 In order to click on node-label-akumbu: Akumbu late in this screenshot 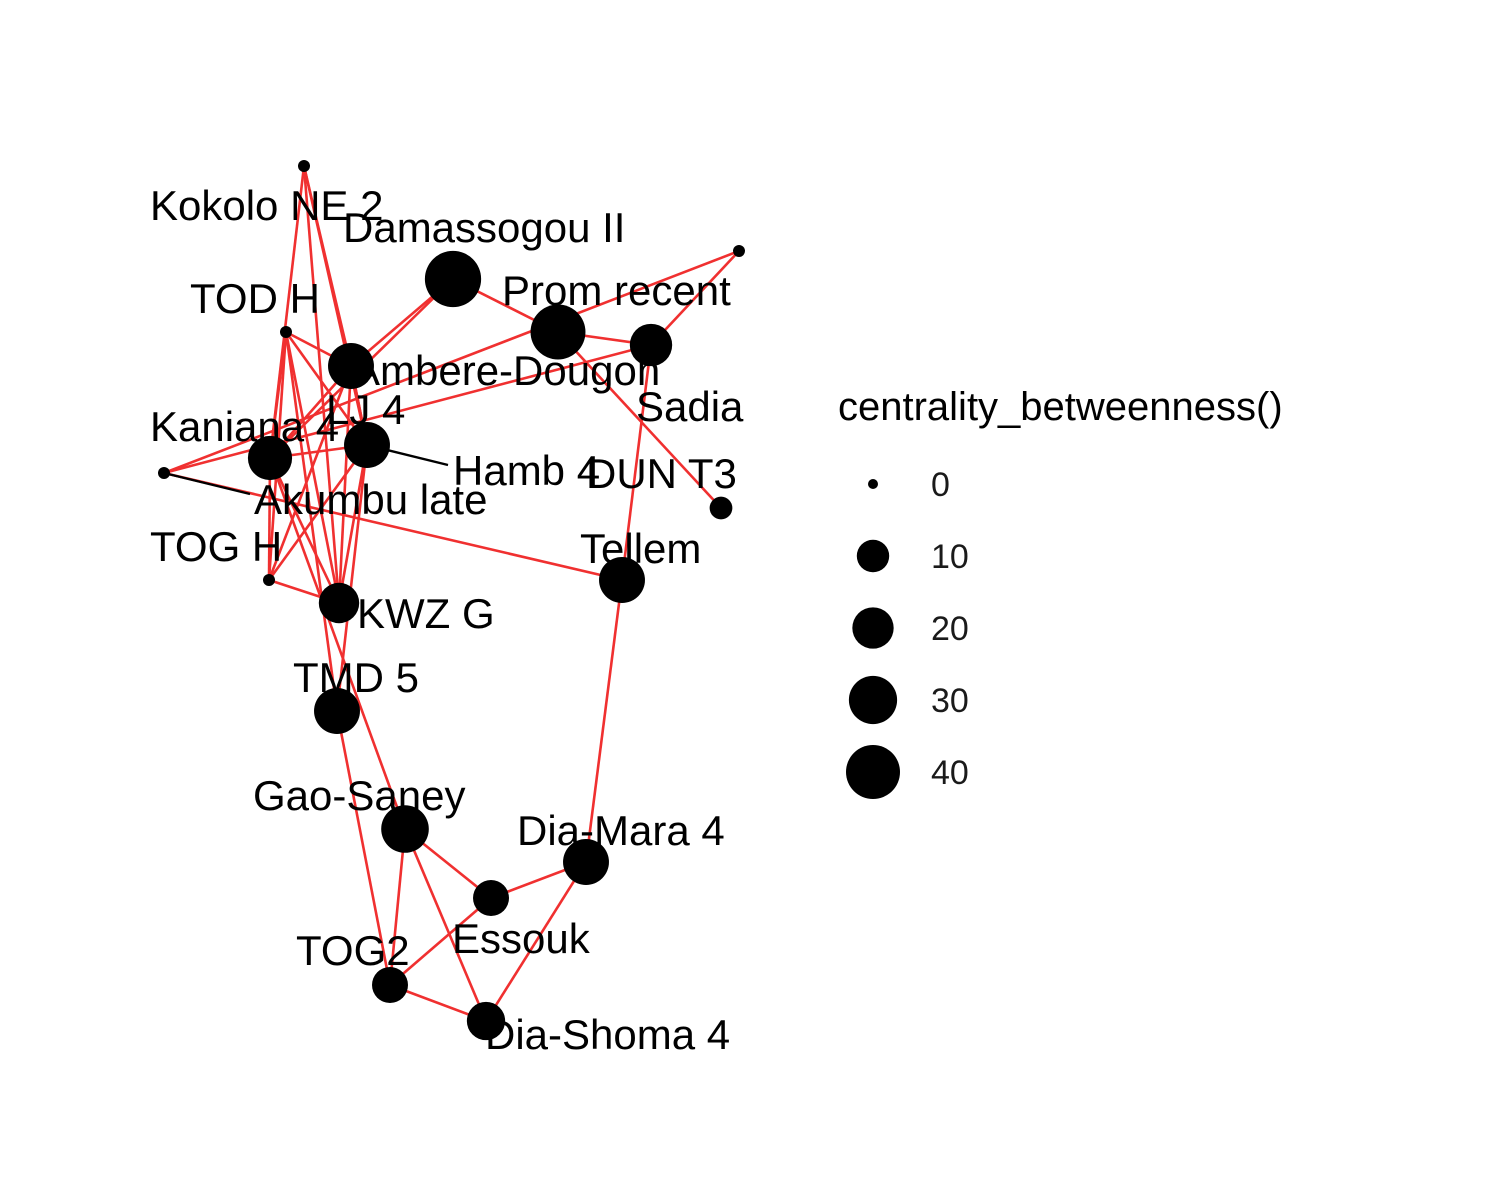, I will do `click(370, 499)`.